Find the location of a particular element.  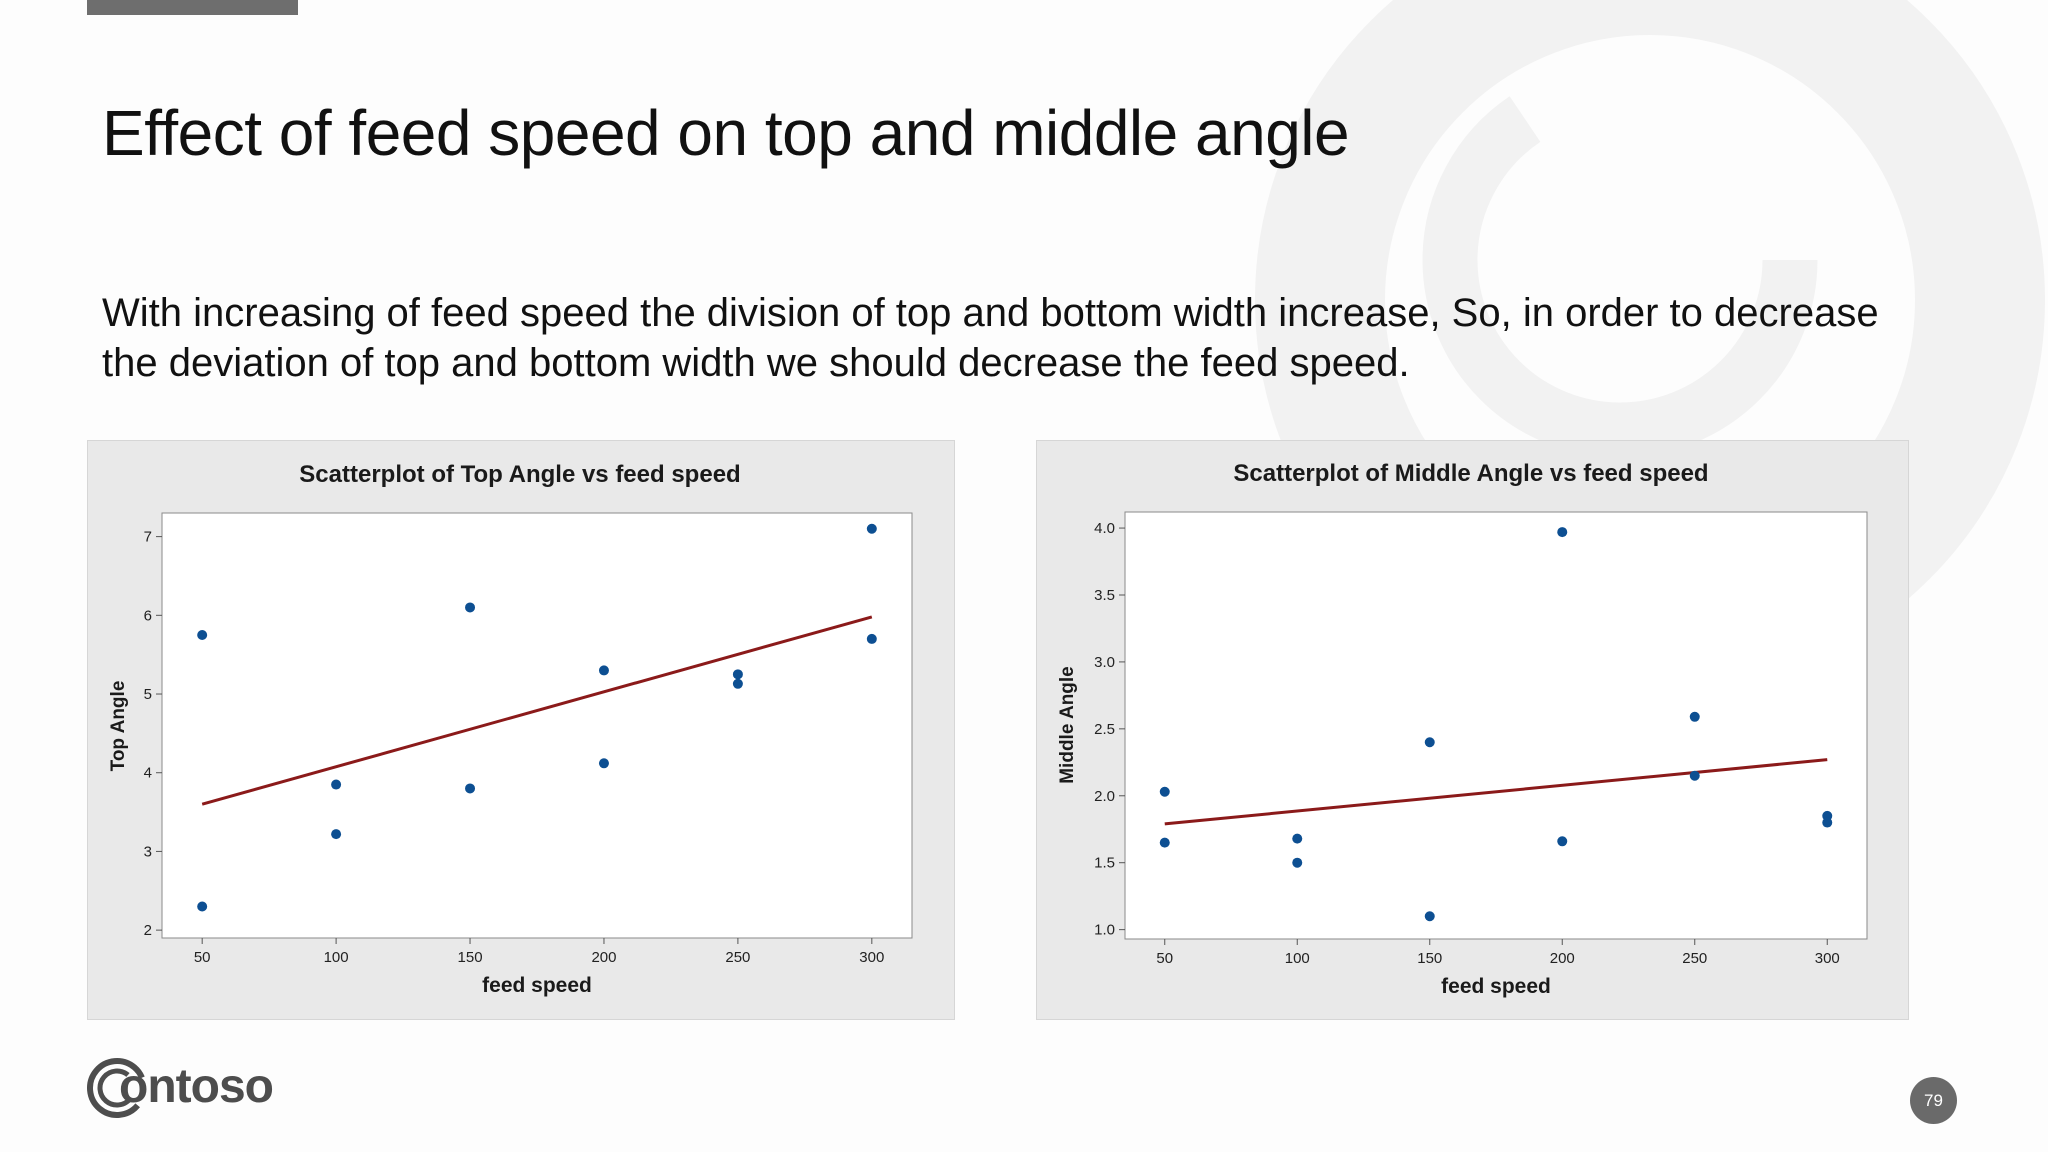

y-tick-label: 7 is located at coordinates (148, 537).